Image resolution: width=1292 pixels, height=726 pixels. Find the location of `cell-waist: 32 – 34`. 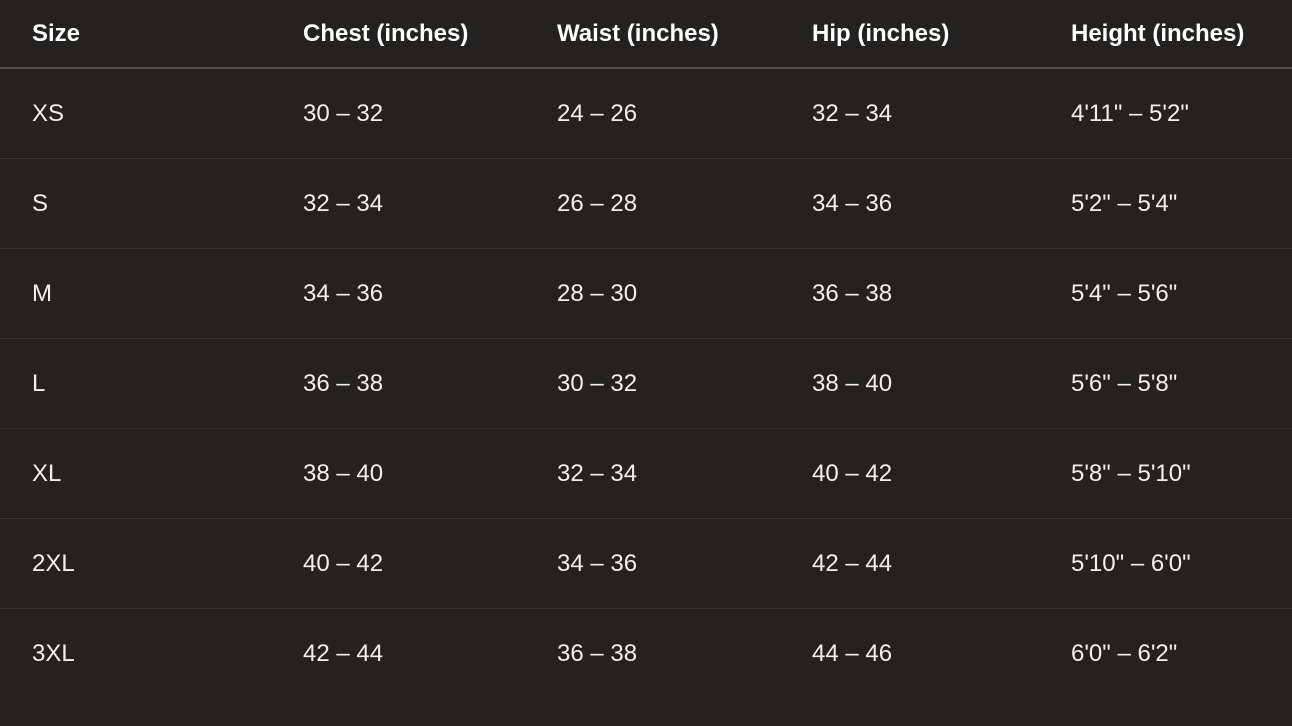

cell-waist: 32 – 34 is located at coordinates (597, 473).